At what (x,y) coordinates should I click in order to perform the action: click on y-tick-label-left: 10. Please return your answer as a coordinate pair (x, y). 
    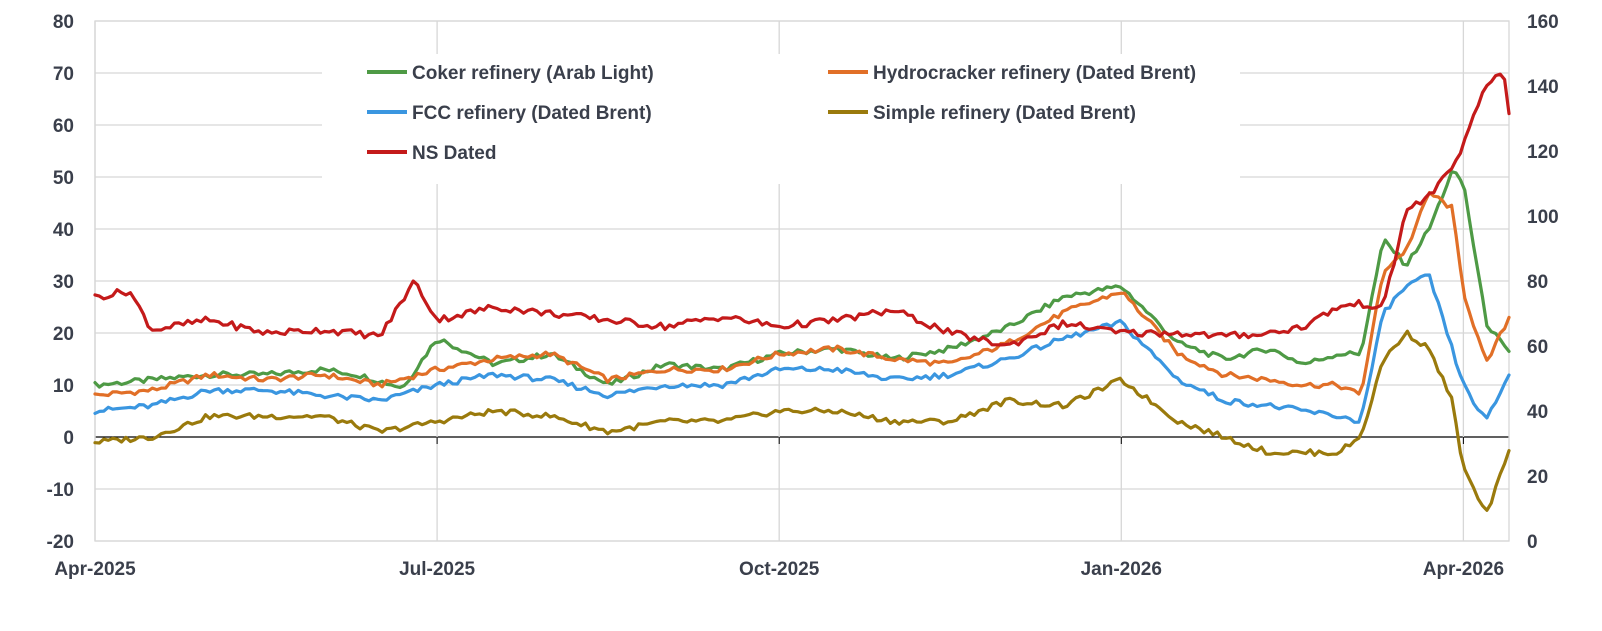
    Looking at the image, I should click on (63, 386).